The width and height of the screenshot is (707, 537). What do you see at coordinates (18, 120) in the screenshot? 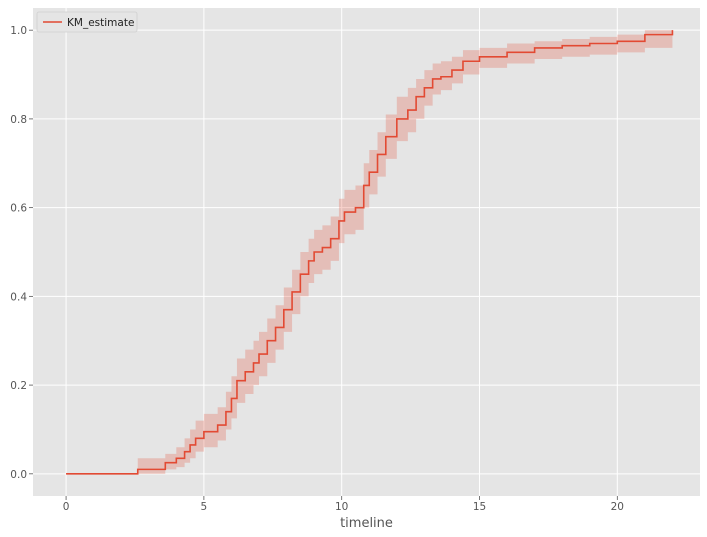
I see `y-tick-label-4: 0.8` at bounding box center [18, 120].